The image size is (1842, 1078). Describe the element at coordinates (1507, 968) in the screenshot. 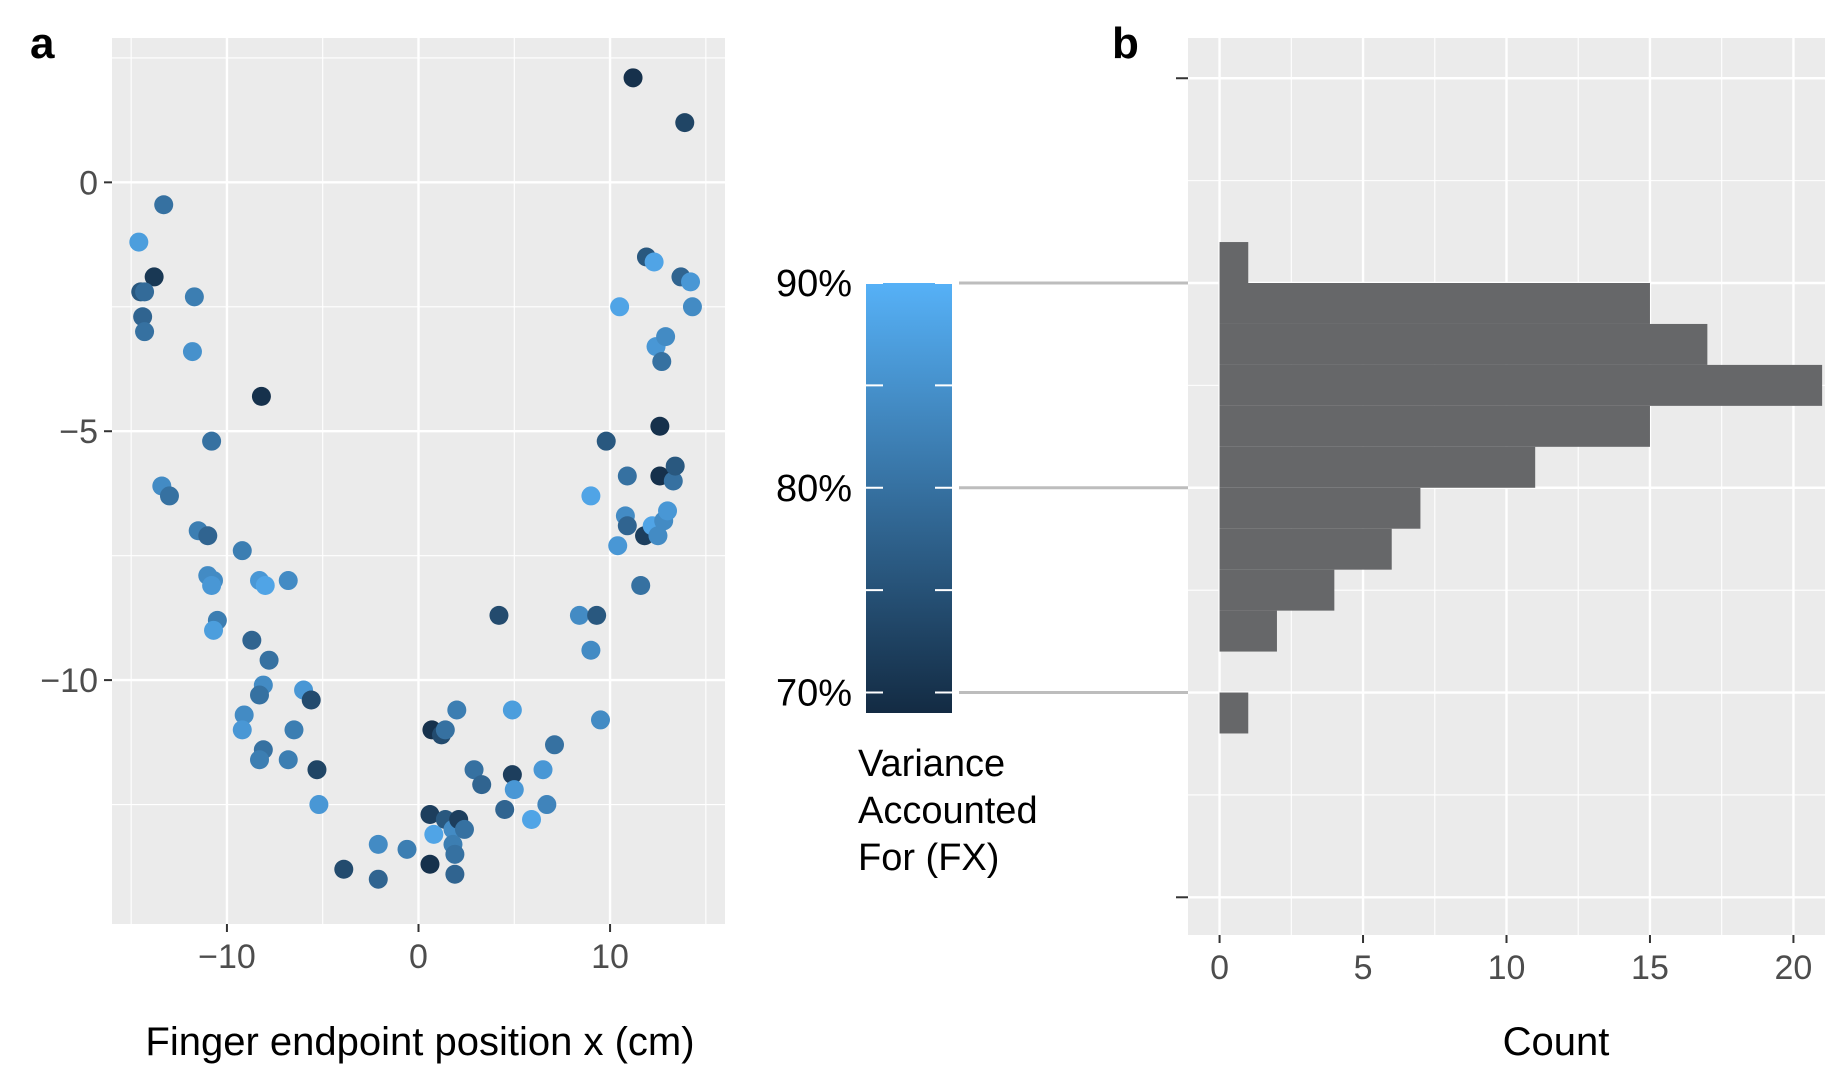

I see `count-tick-label: 10` at that location.